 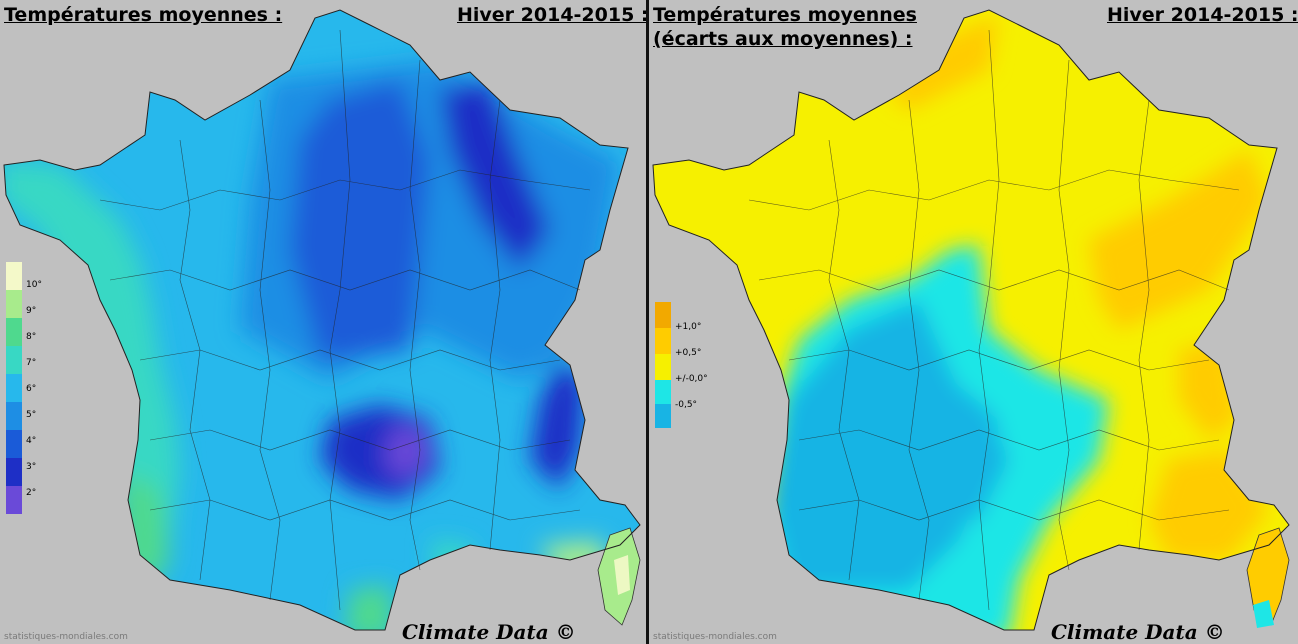 What do you see at coordinates (31, 389) in the screenshot?
I see `legend-label: 6°` at bounding box center [31, 389].